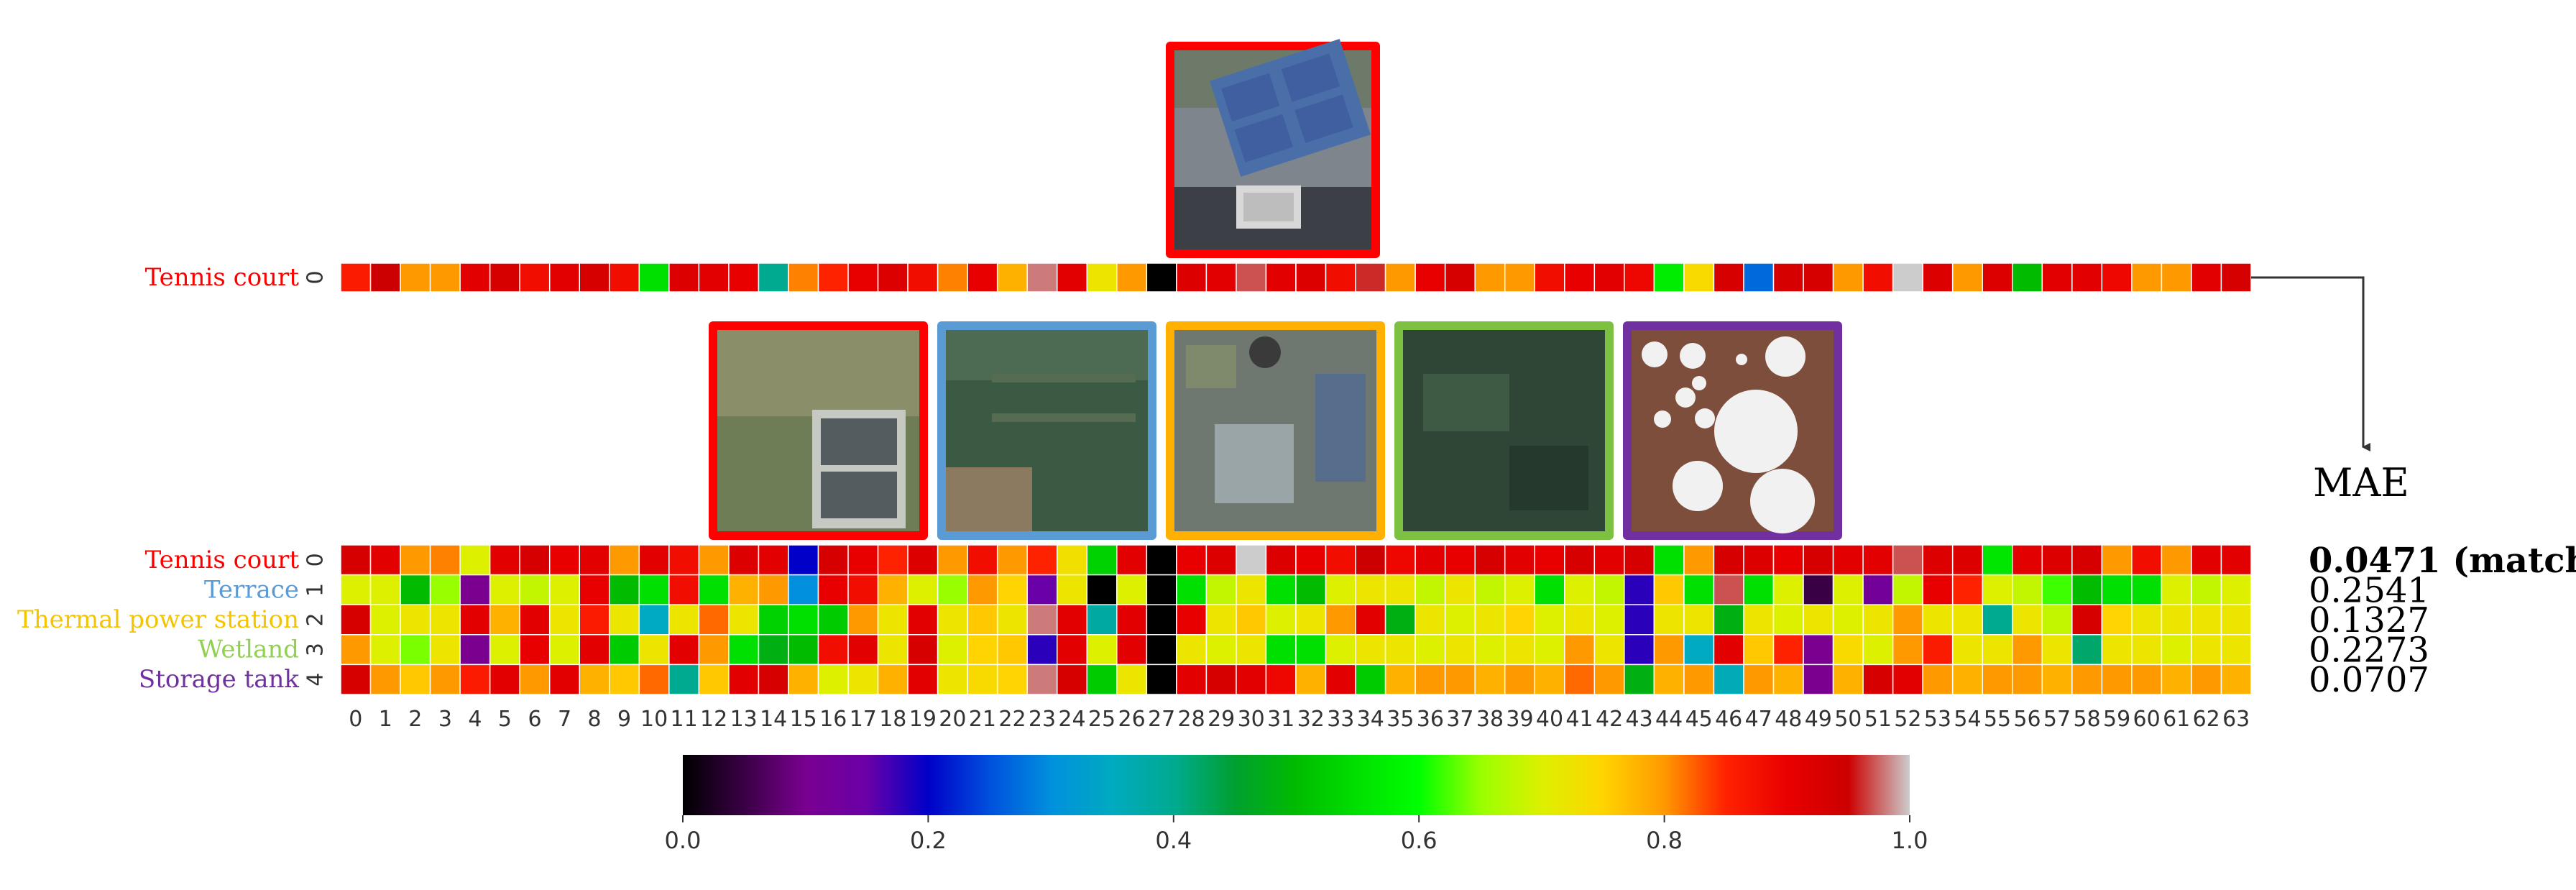 Image resolution: width=2576 pixels, height=890 pixels. Describe the element at coordinates (1102, 719) in the screenshot. I see `x-tick-label: 25` at that location.